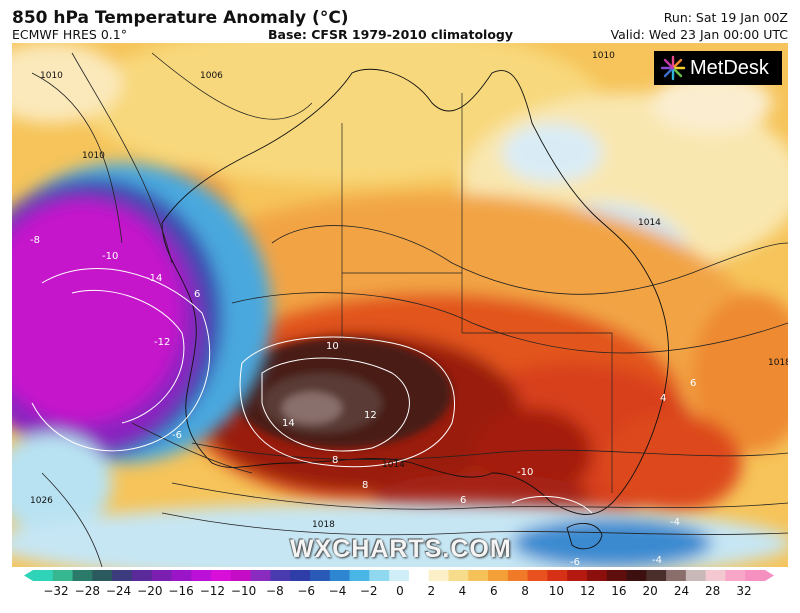 This screenshot has height=613, width=800. What do you see at coordinates (556, 591) in the screenshot?
I see `colorbar-tick-label: 10` at bounding box center [556, 591].